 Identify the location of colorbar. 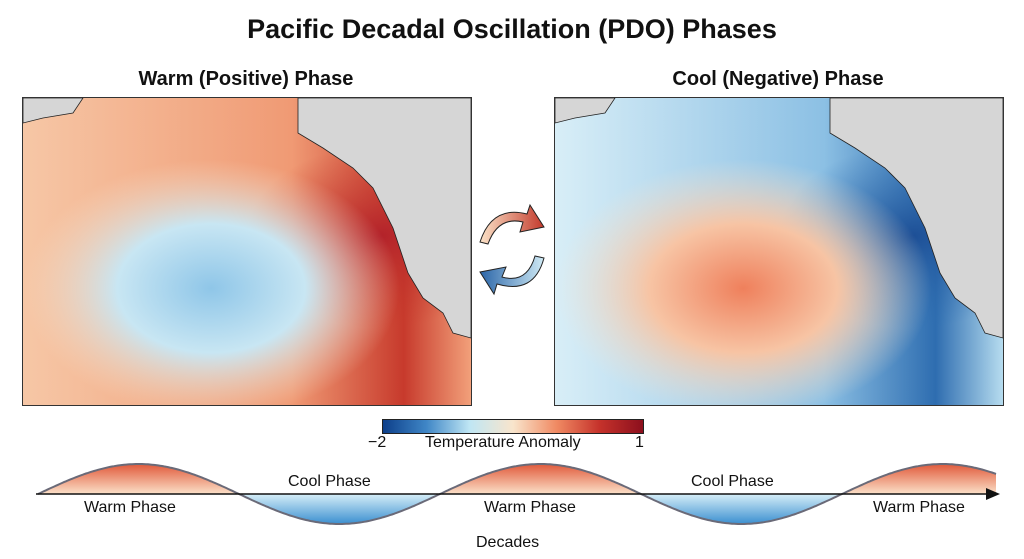
(513, 426).